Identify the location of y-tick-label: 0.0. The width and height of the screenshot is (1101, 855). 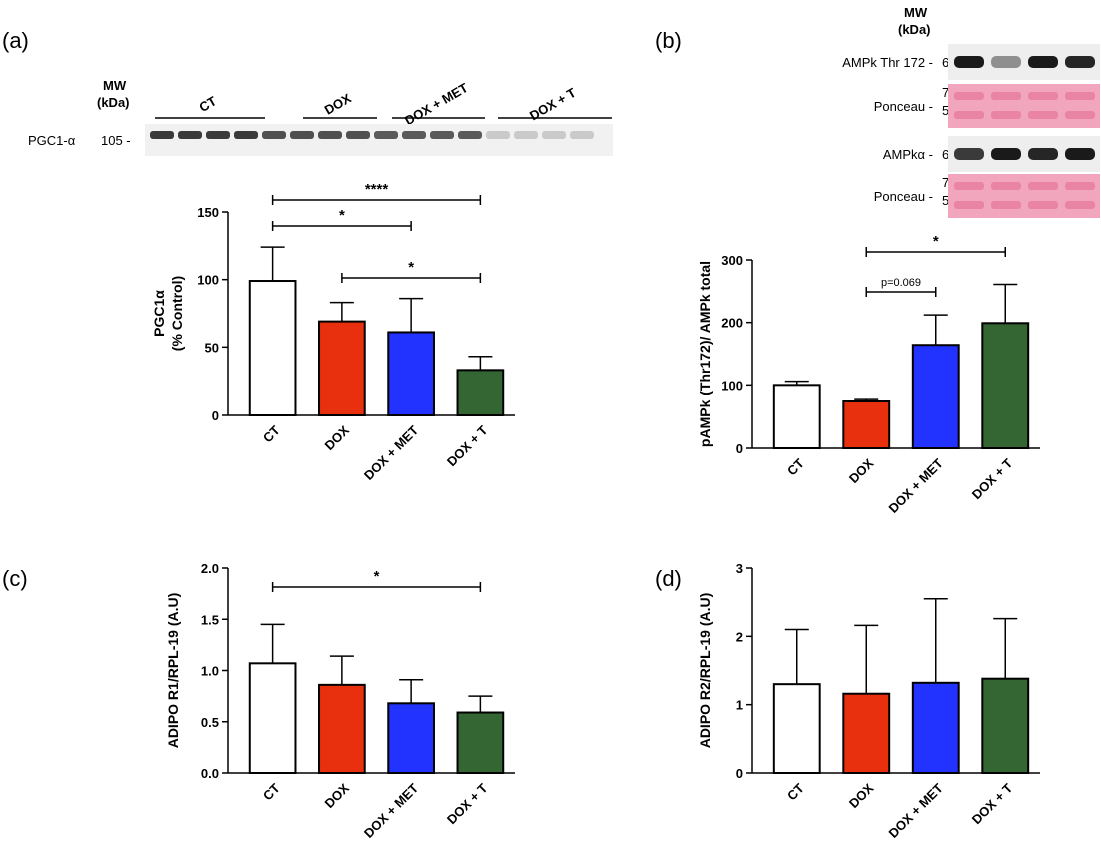
(210, 773).